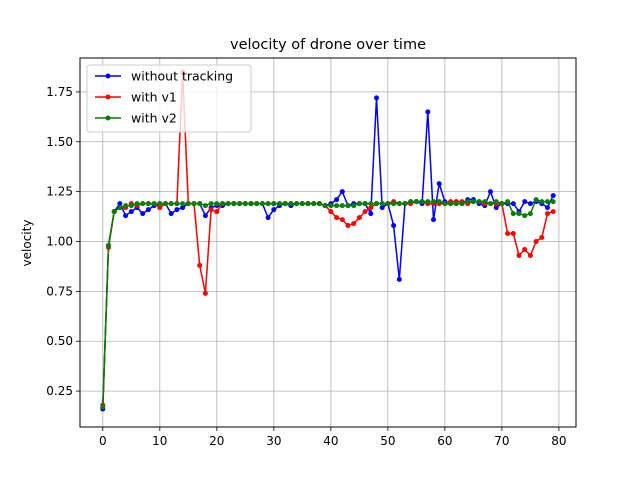  I want to click on x-tick-label: 10, so click(159, 441).